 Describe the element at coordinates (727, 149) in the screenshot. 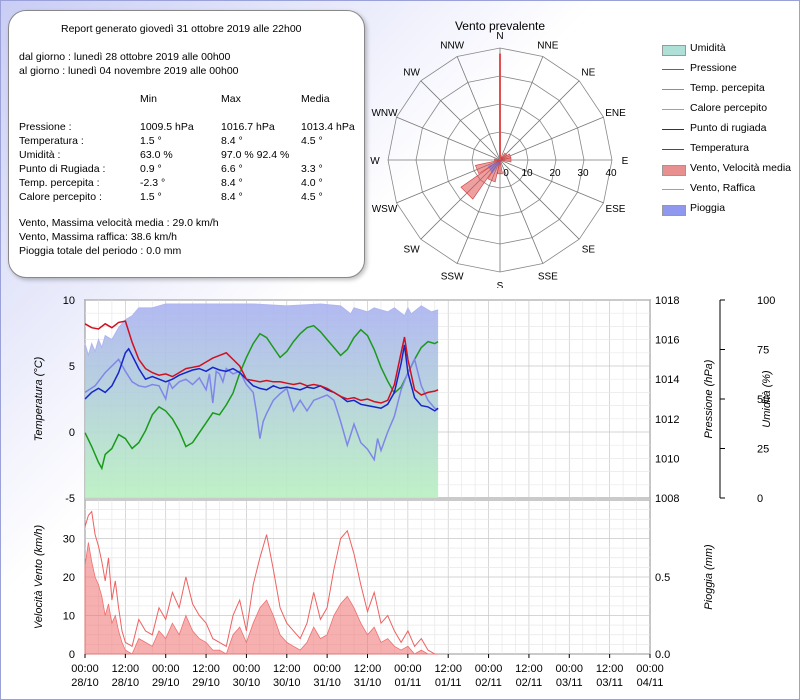

I see `legend-item: Temperatura` at that location.